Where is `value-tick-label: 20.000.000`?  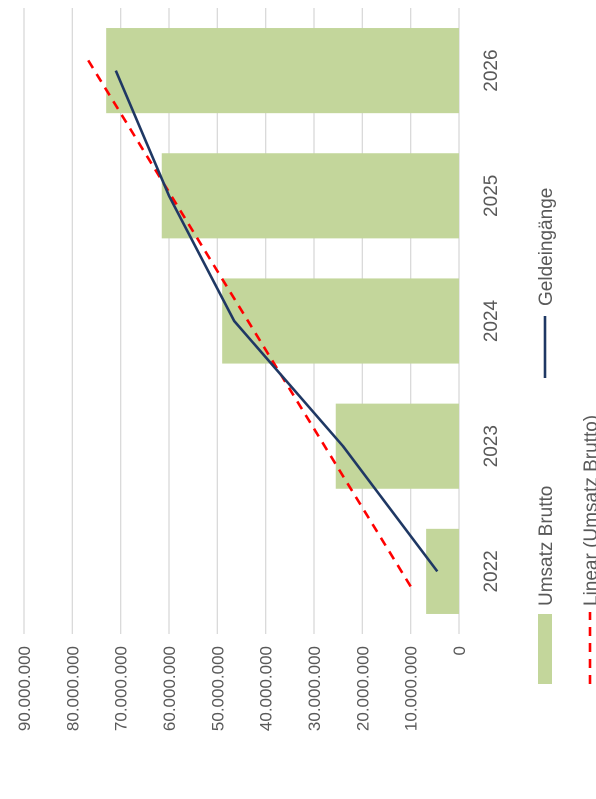
value-tick-label: 20.000.000 is located at coordinates (362, 688).